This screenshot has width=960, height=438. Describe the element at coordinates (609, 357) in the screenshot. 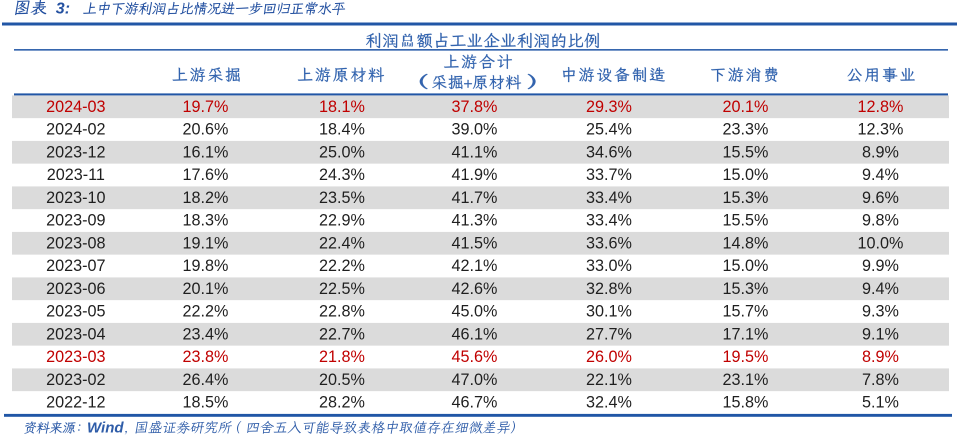

I see `svg-text: 26.0%` at that location.